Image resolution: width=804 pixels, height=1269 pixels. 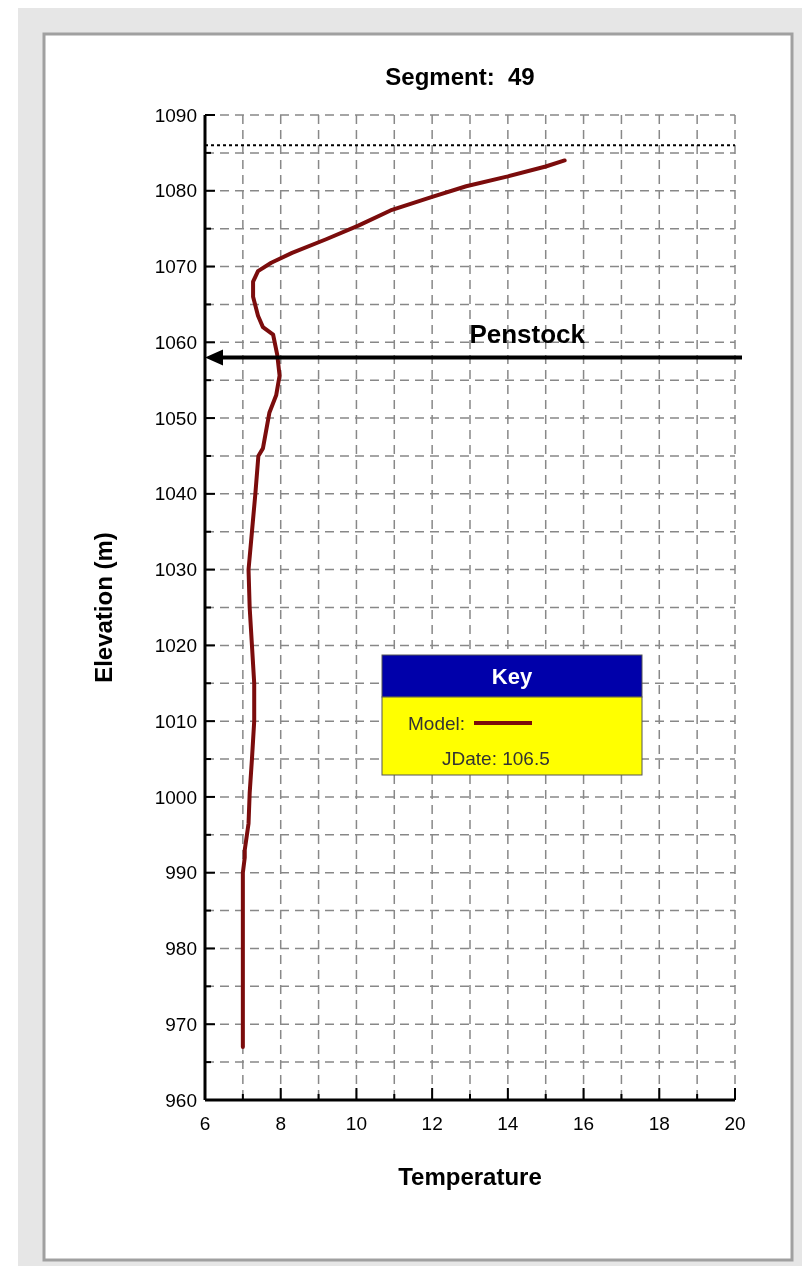 What do you see at coordinates (460, 76) in the screenshot?
I see `chart-title: Segment: 49` at bounding box center [460, 76].